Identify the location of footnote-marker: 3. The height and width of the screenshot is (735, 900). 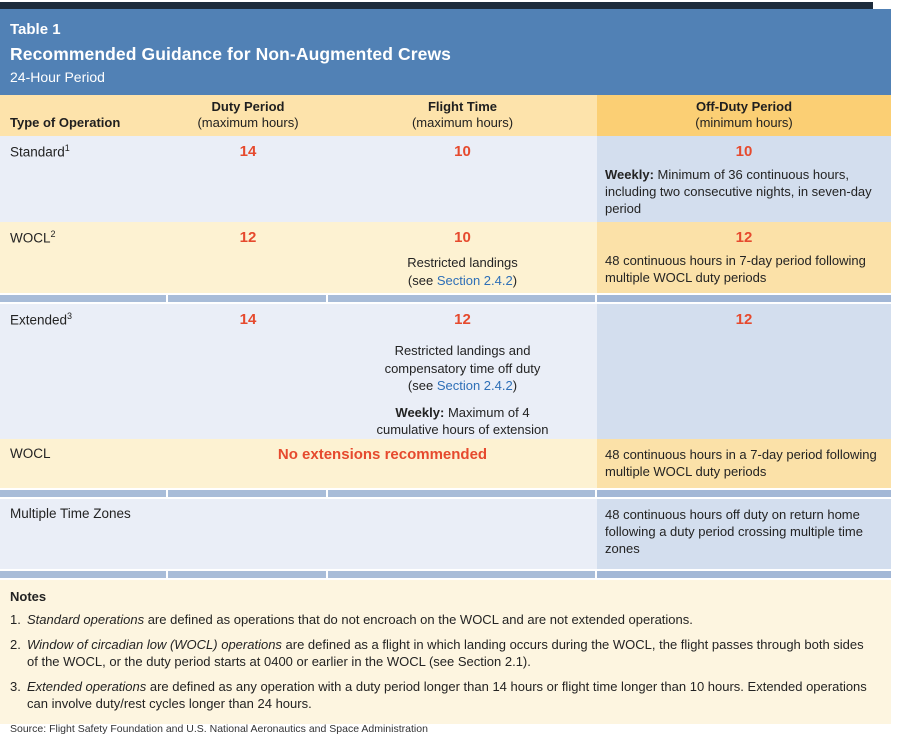
(70, 316).